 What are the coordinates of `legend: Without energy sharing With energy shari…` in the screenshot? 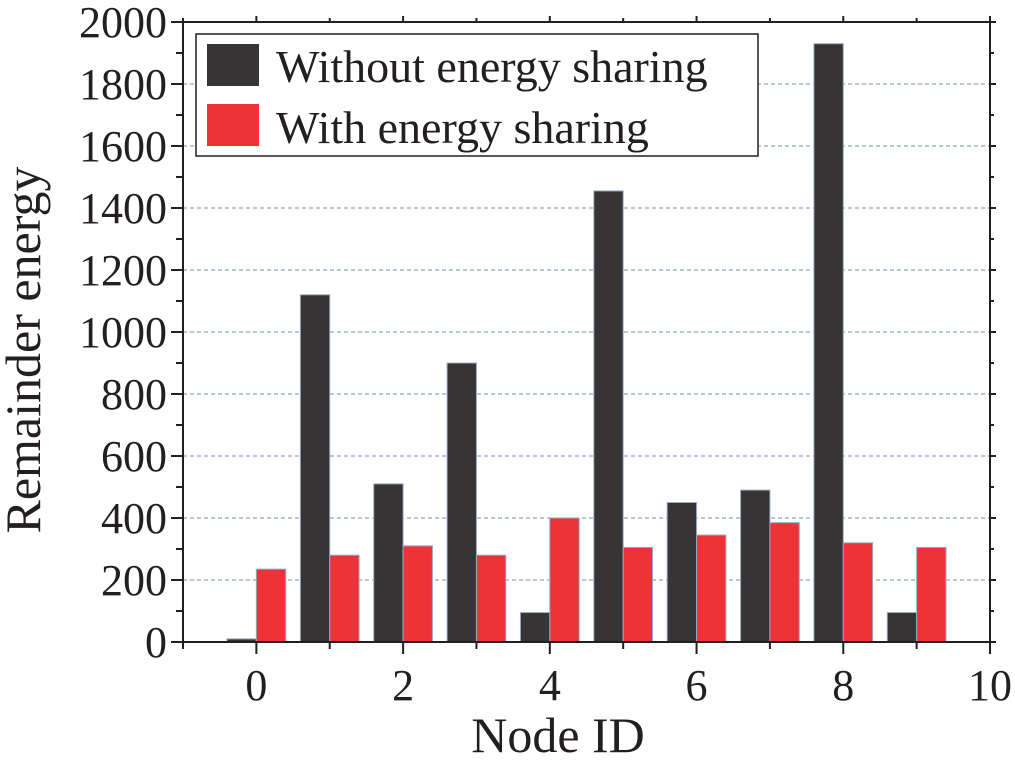 It's located at (477, 95).